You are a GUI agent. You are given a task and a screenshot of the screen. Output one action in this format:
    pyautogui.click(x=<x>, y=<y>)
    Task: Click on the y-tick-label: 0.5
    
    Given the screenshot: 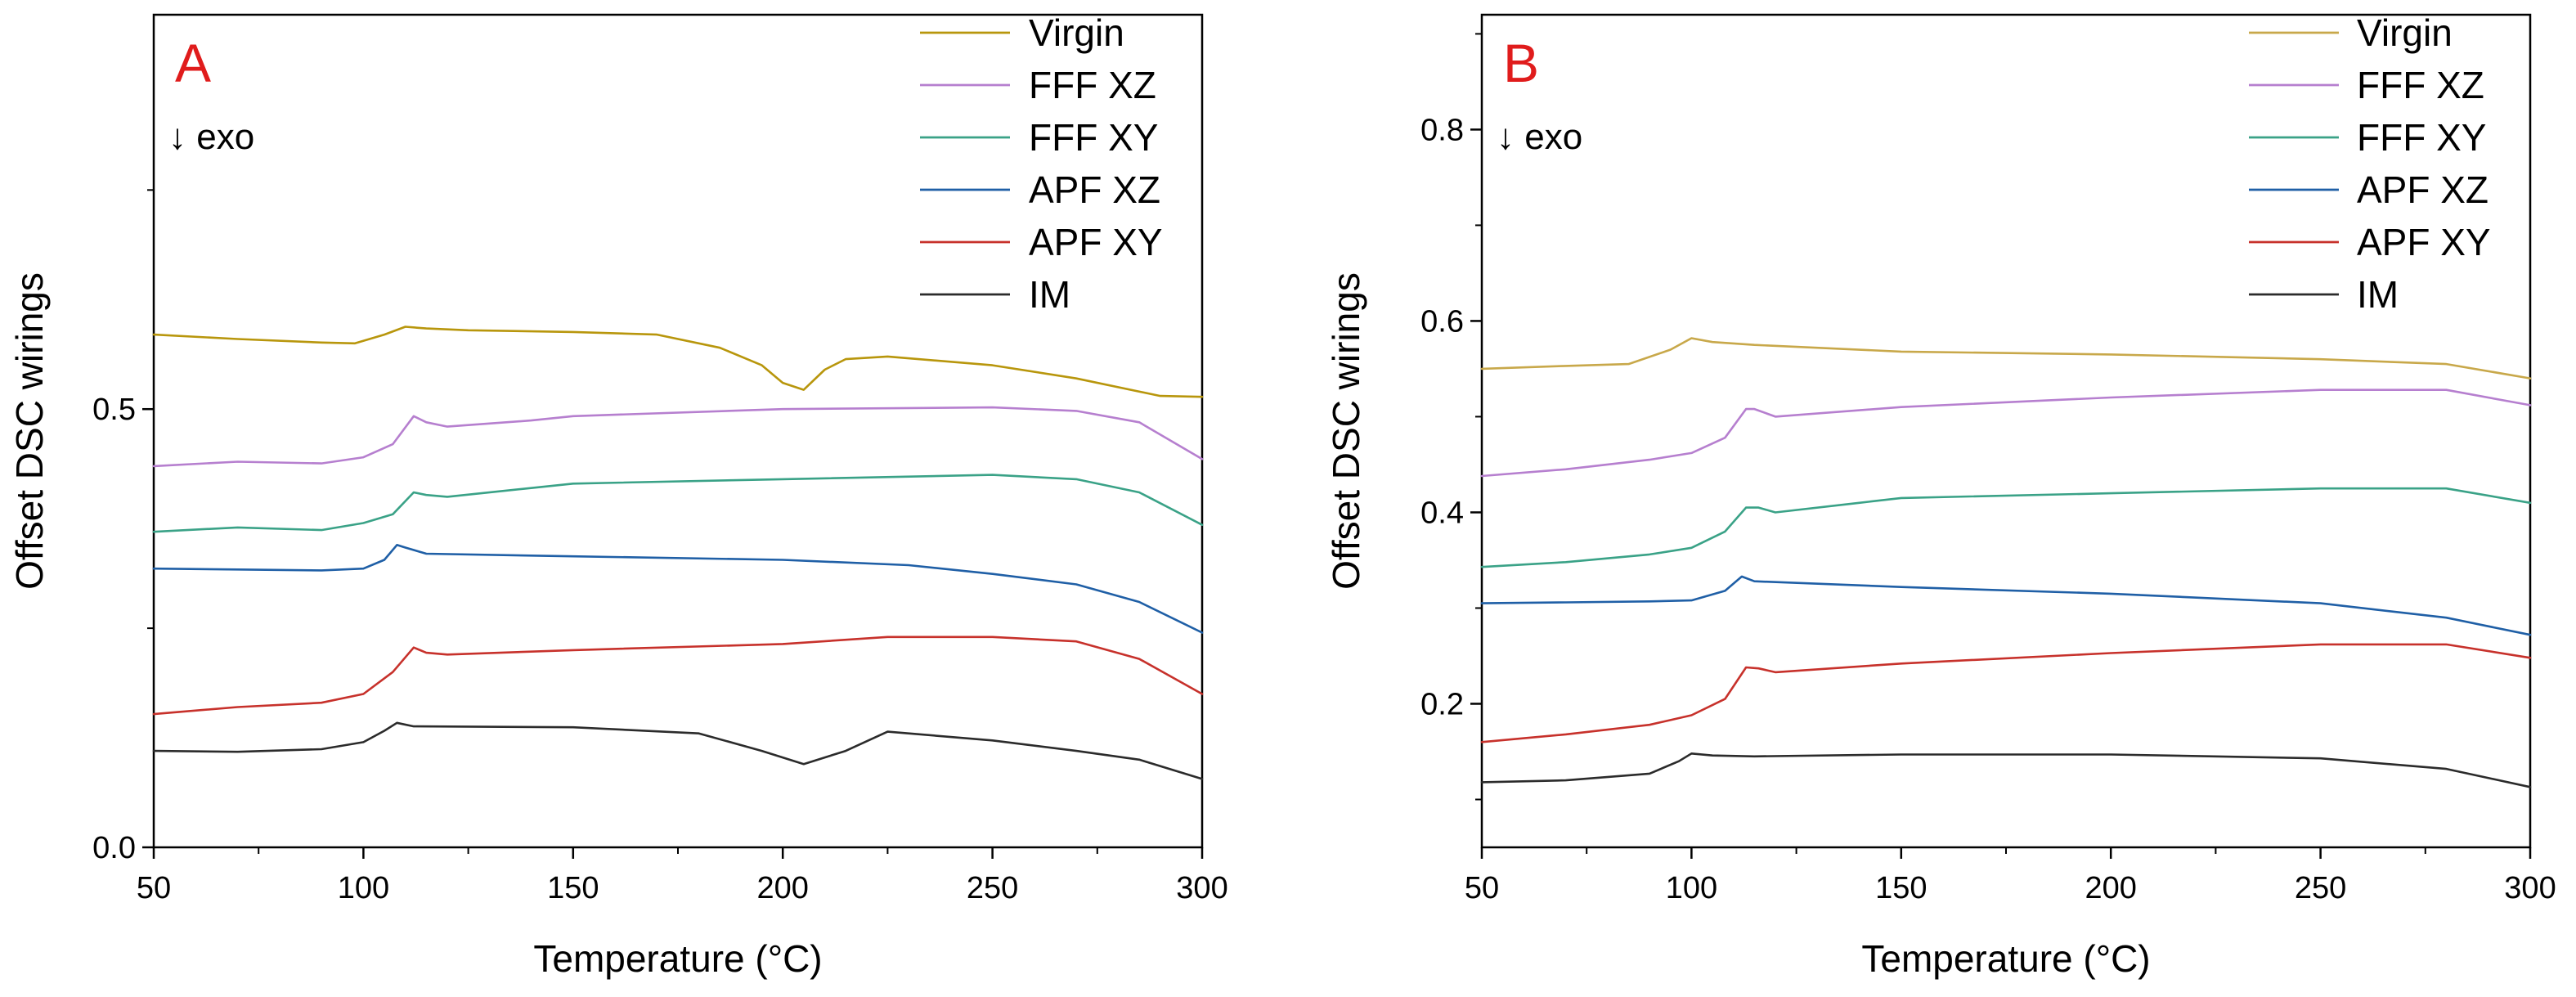 What is the action you would take?
    pyautogui.click(x=114, y=410)
    